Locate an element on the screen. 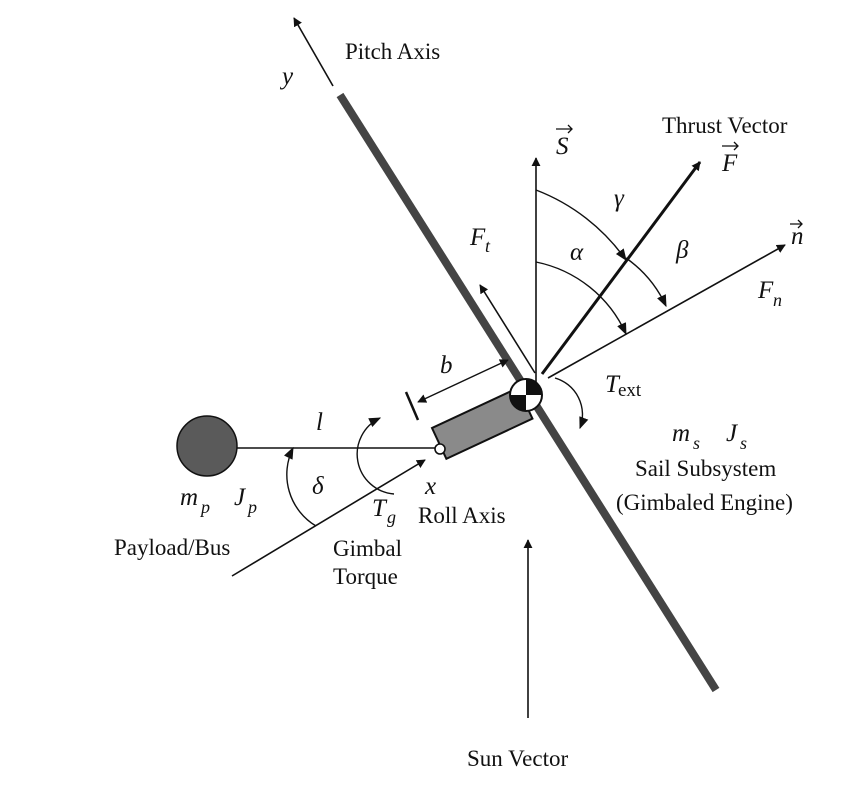 The height and width of the screenshot is (804, 865). roll-axis-arrow is located at coordinates (328, 518).